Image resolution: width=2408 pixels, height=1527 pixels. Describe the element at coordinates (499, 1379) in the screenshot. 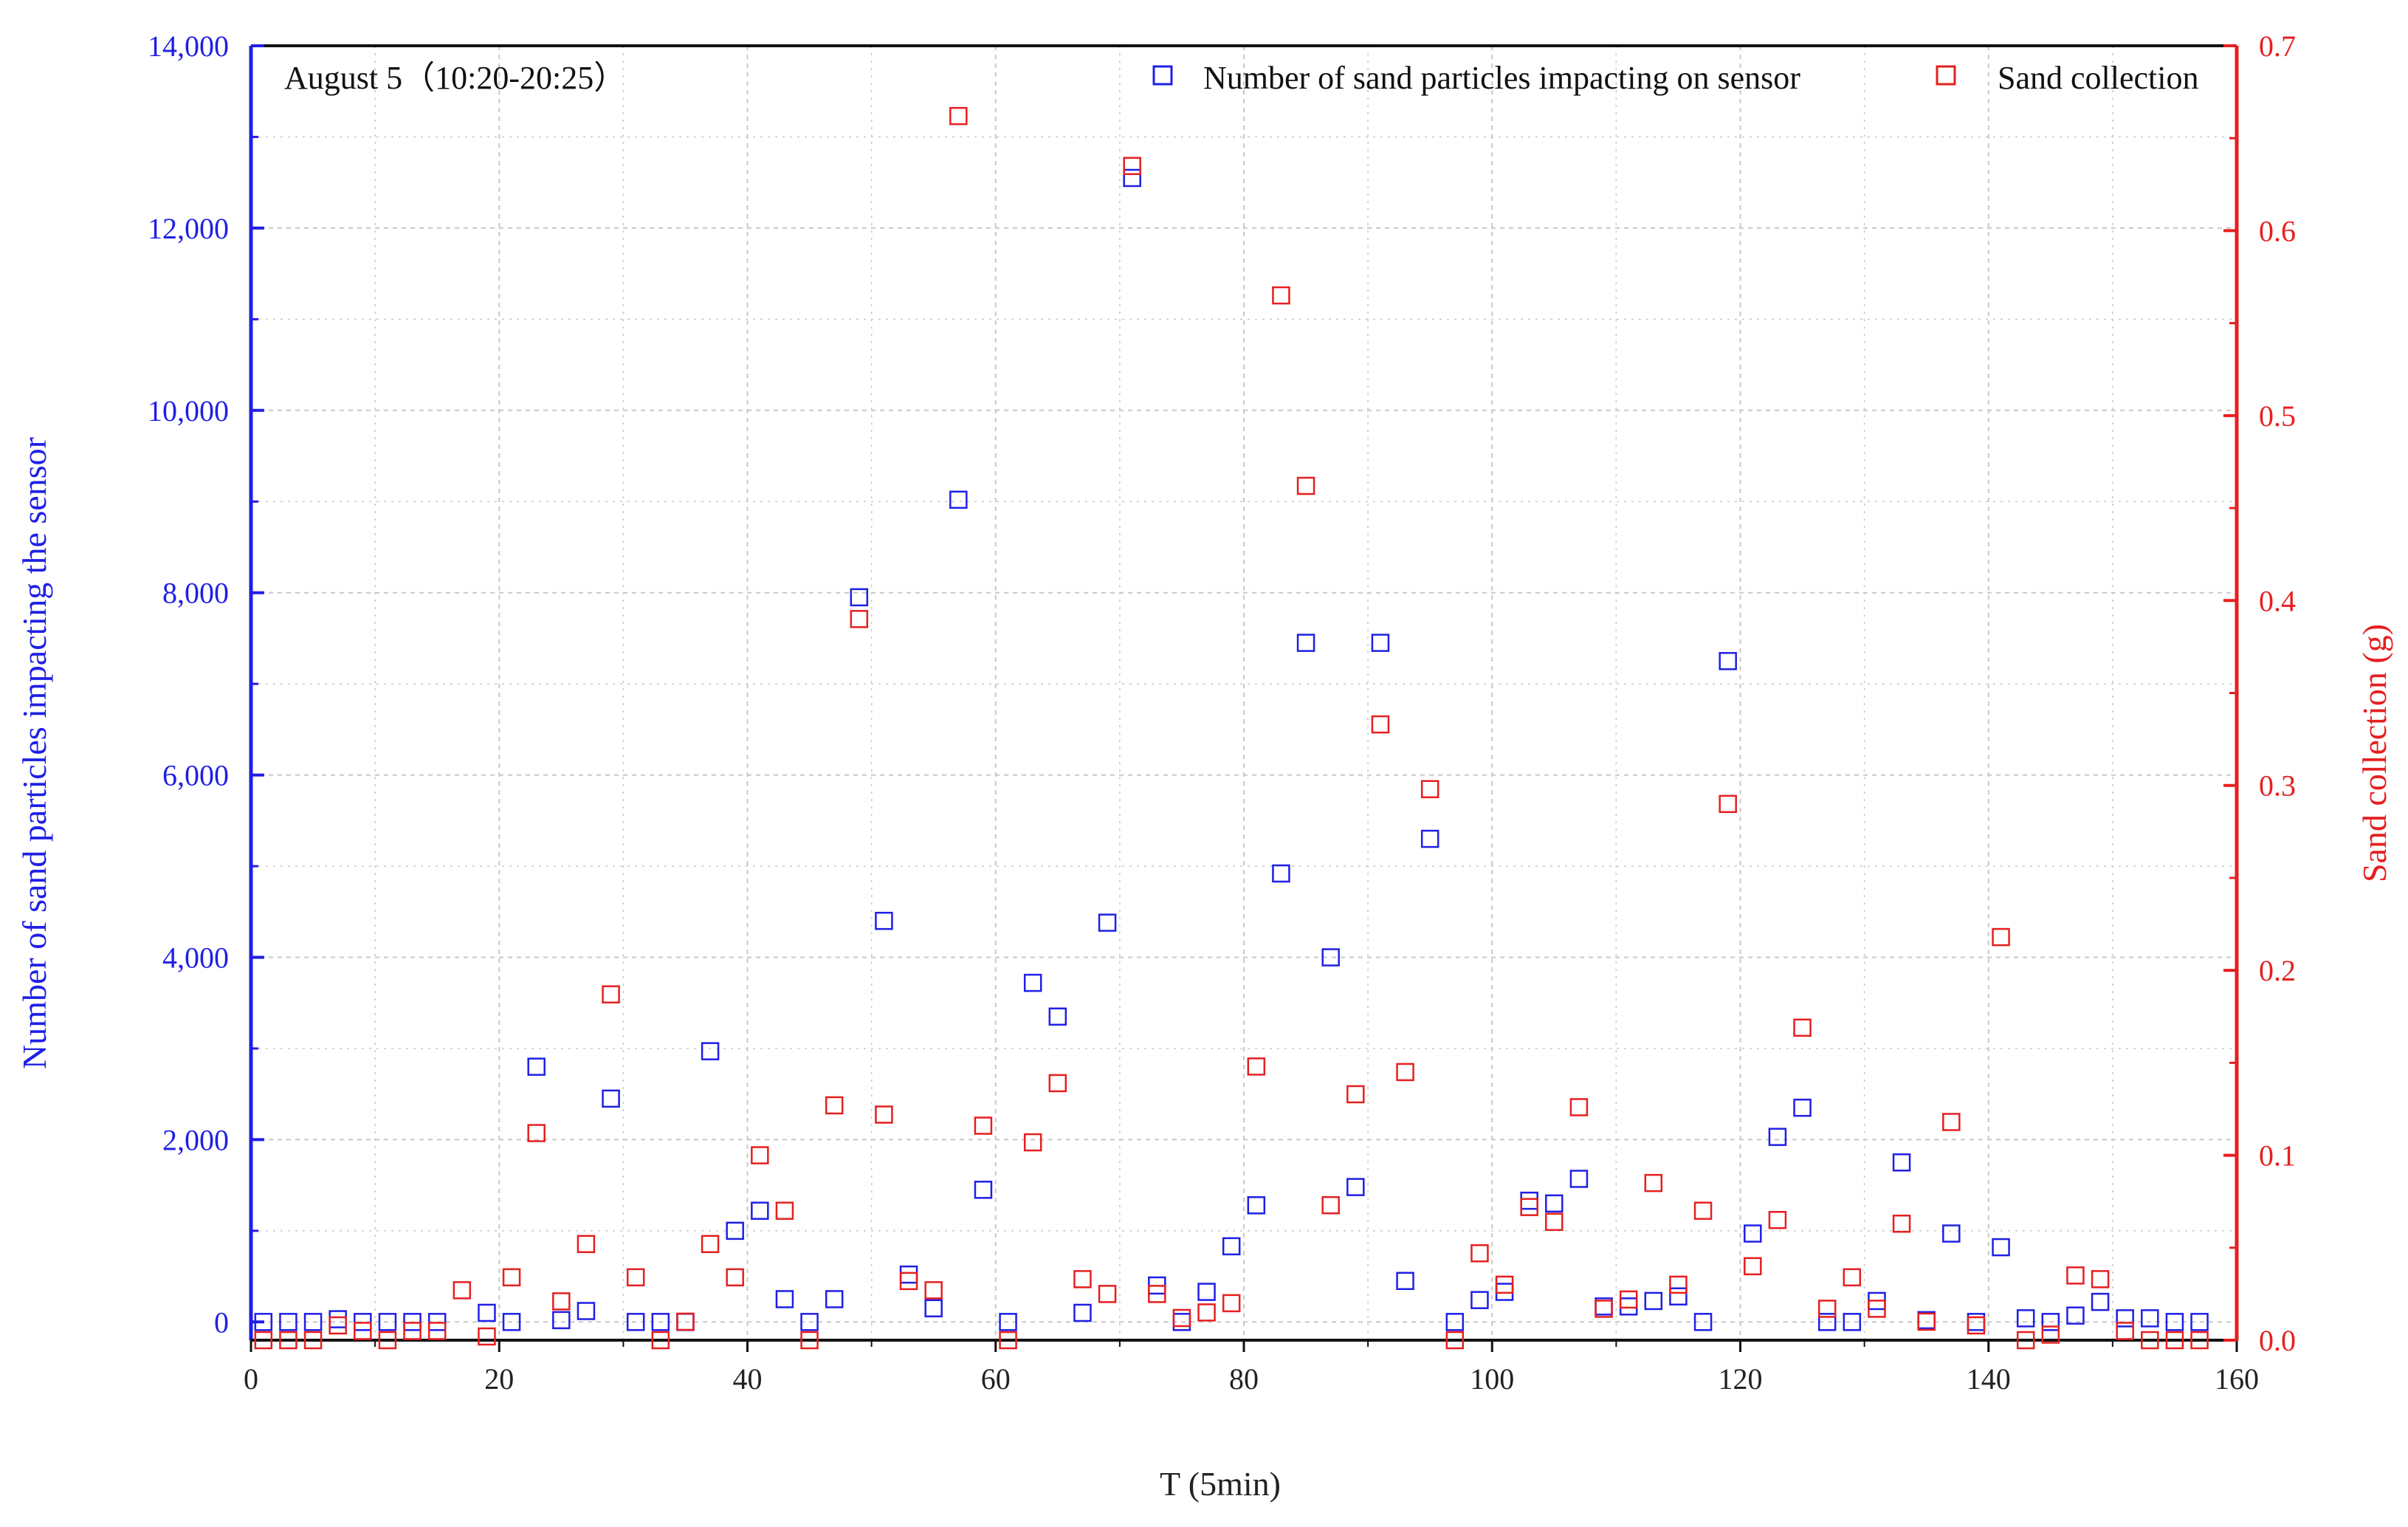

I see `x-tick-label: 20` at that location.